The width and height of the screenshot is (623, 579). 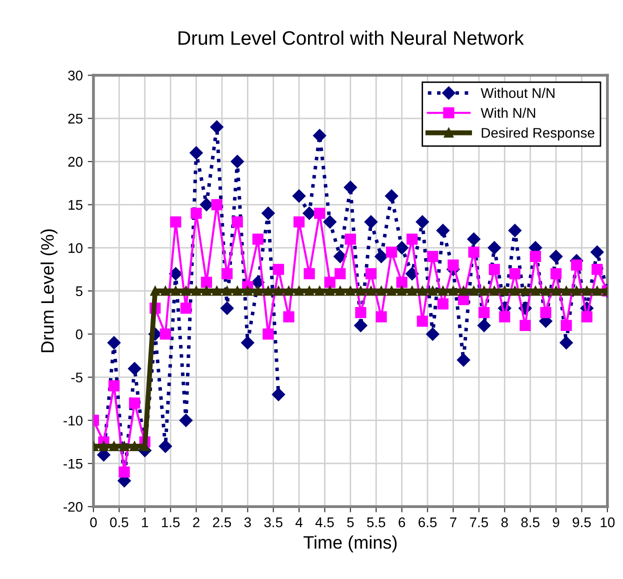 What do you see at coordinates (427, 522) in the screenshot?
I see `x-tick-label: 6.5` at bounding box center [427, 522].